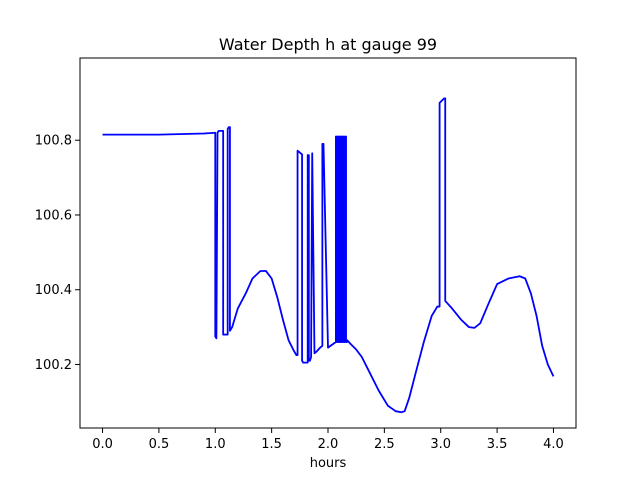 This screenshot has width=640, height=480. I want to click on y-tick-label: 100.8, so click(53, 141).